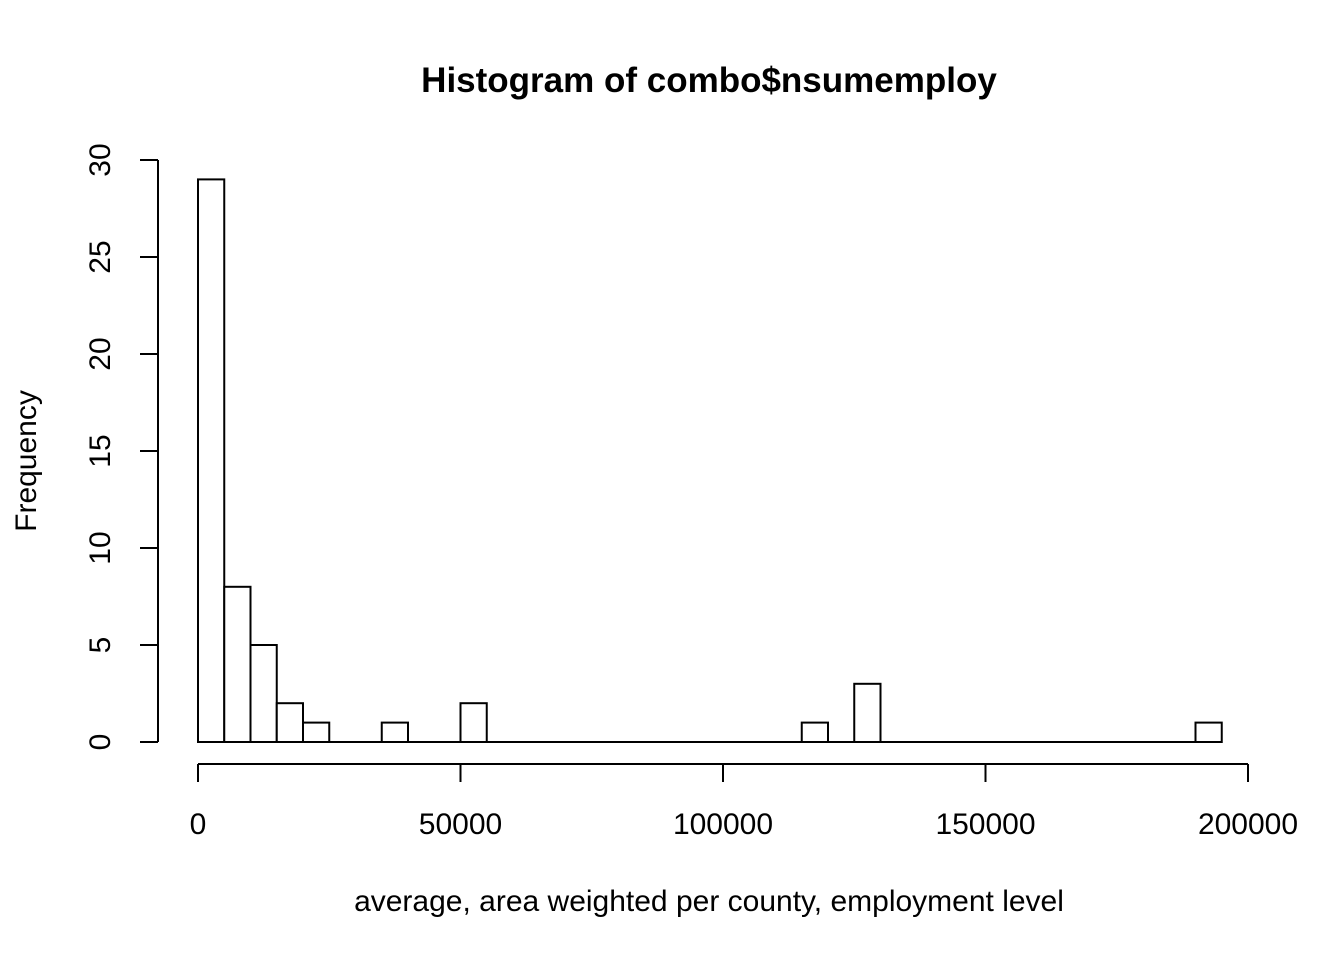 The height and width of the screenshot is (960, 1344). What do you see at coordinates (198, 824) in the screenshot?
I see `x-tick-label: 0` at bounding box center [198, 824].